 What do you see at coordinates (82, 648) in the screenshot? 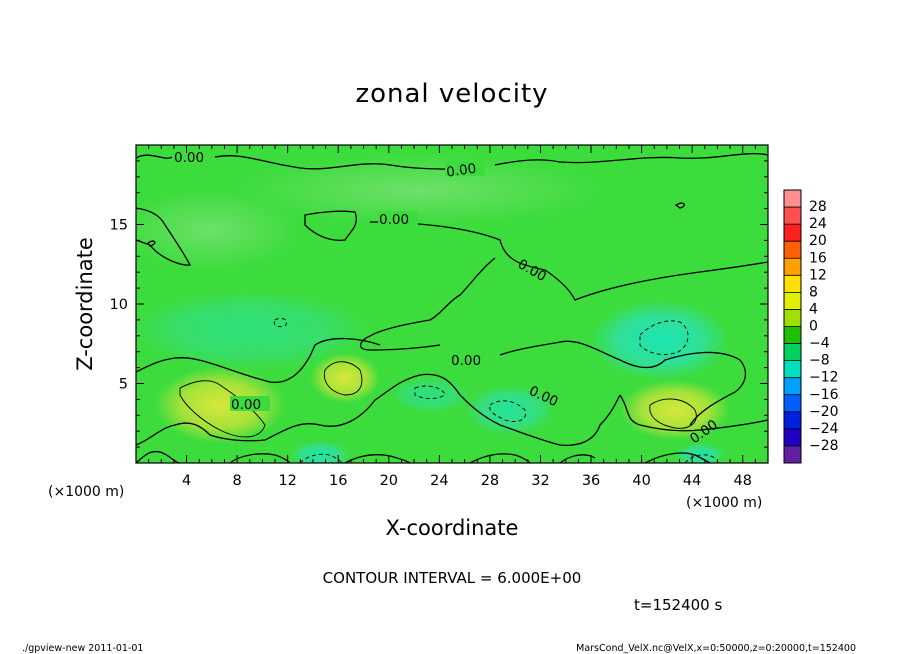
I see `footer-left: ./gpview-new 2011-01-01` at bounding box center [82, 648].